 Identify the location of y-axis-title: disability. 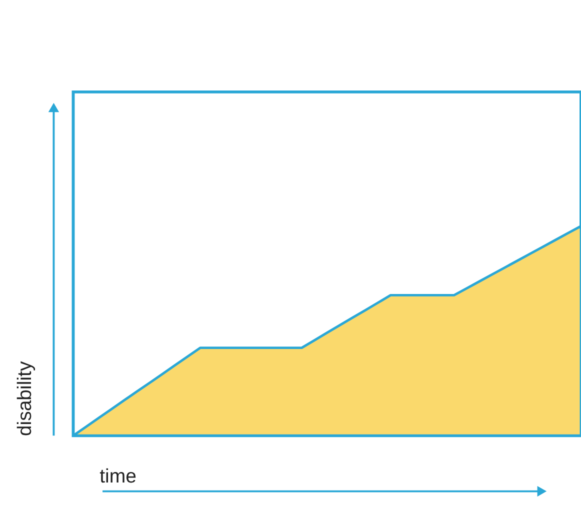
(25, 398).